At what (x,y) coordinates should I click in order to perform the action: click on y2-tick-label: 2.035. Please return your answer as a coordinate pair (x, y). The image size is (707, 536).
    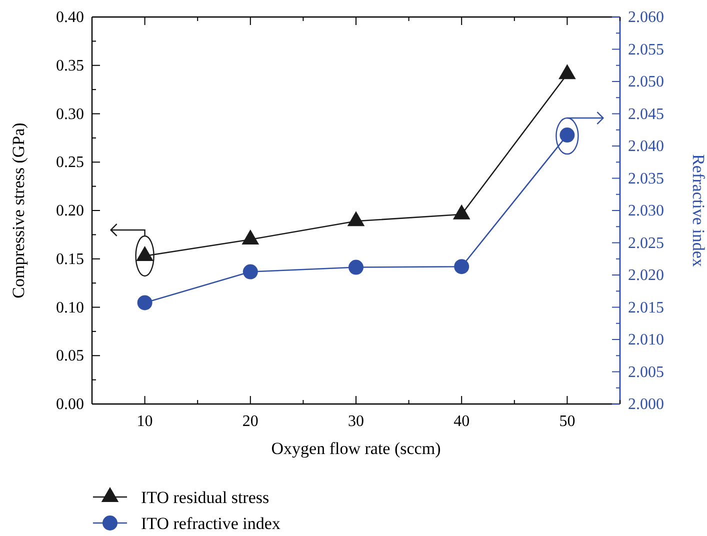
    Looking at the image, I should click on (646, 179).